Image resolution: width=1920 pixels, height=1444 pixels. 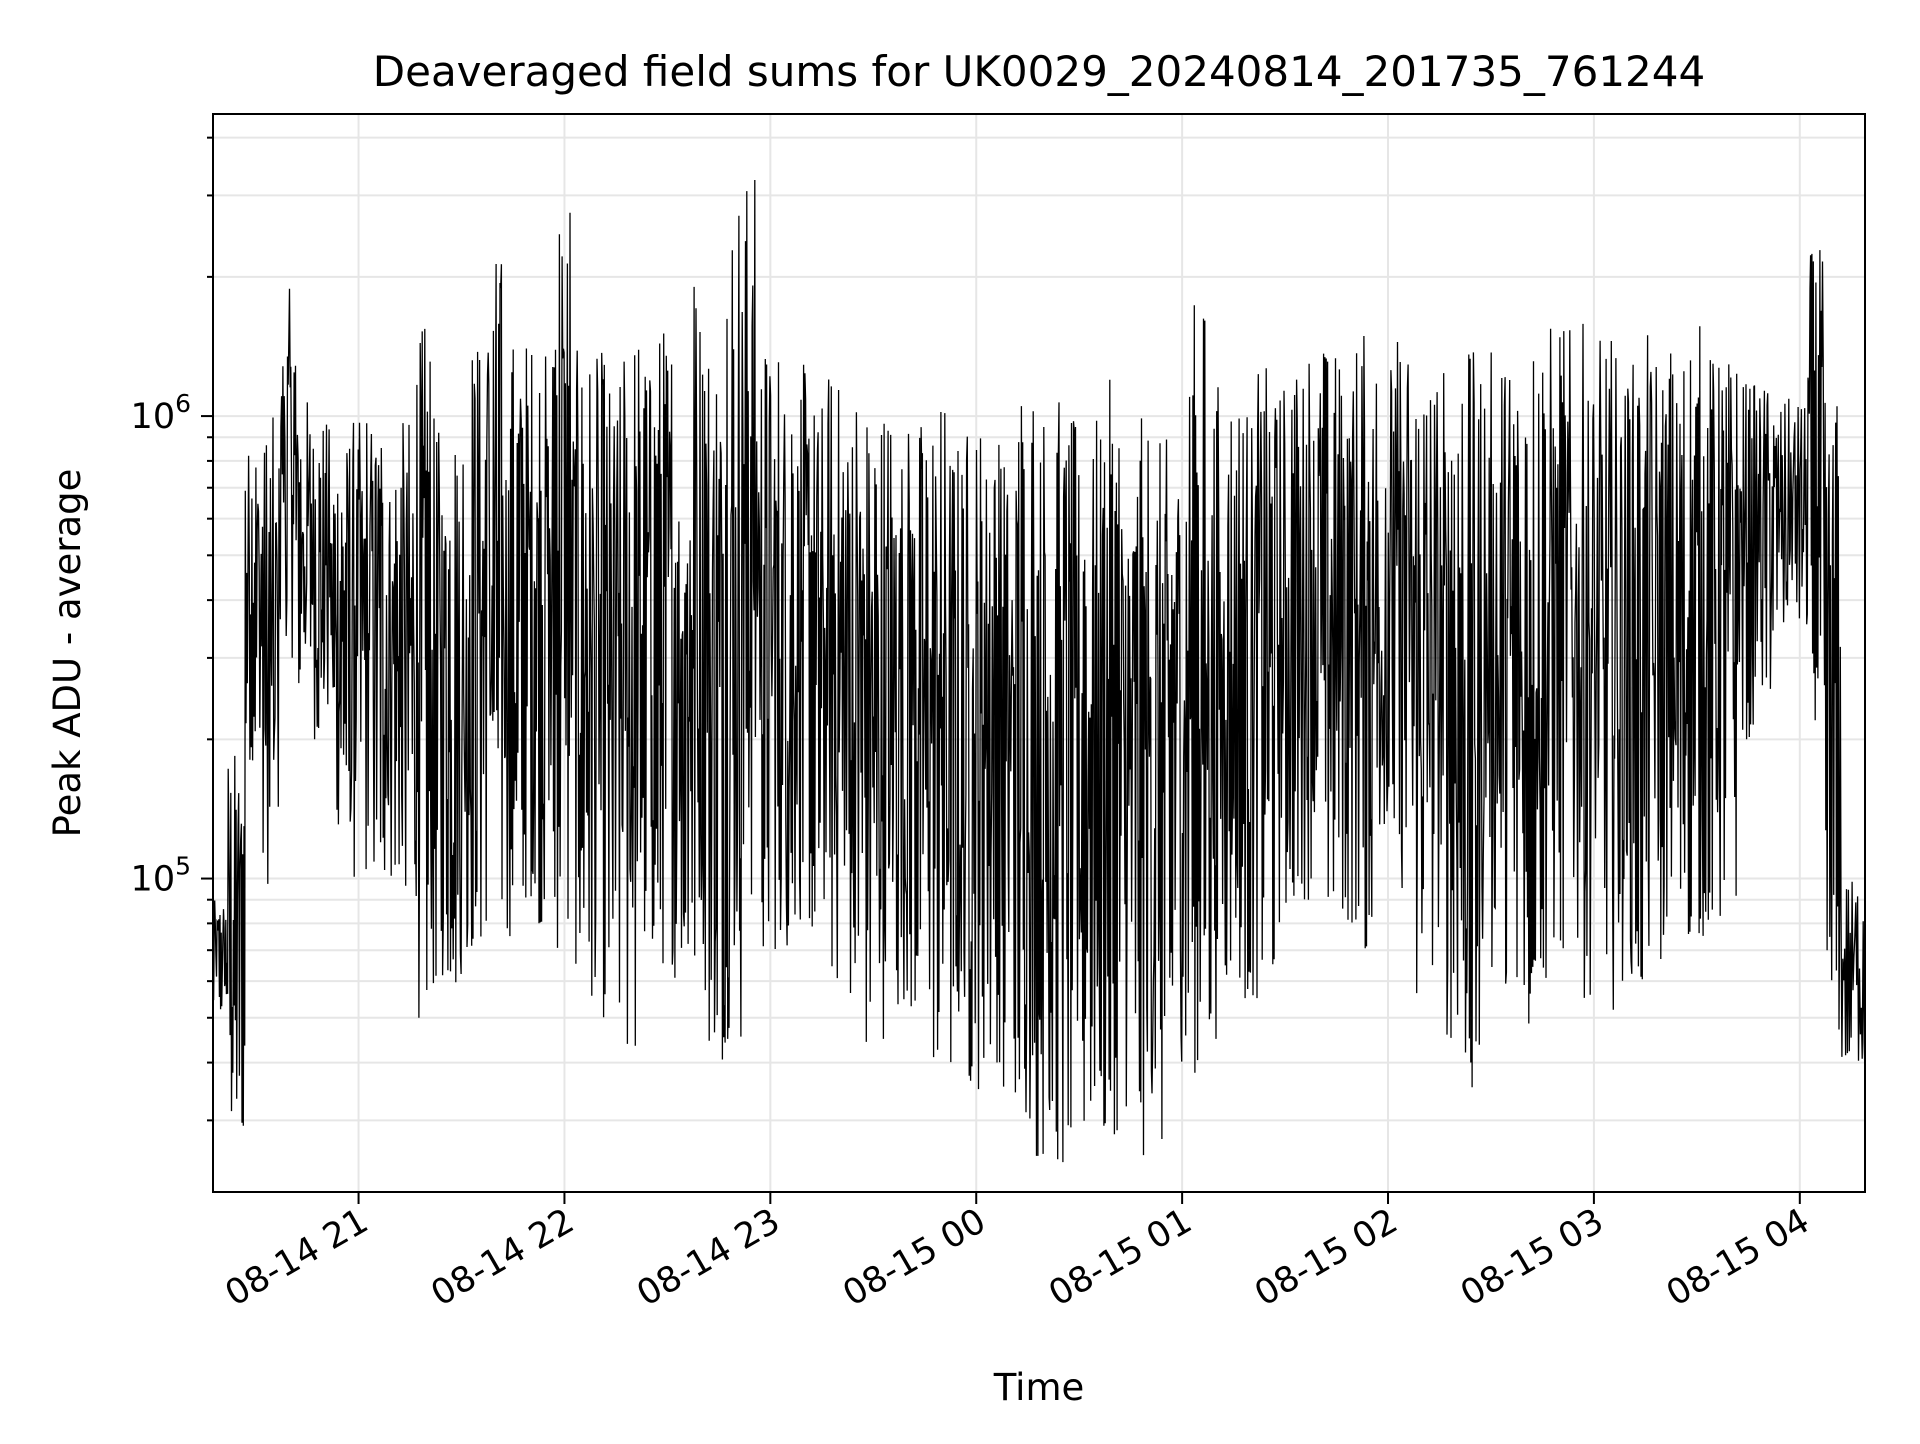 What do you see at coordinates (161, 413) in the screenshot?
I see `y-tick-label: 10⁶` at bounding box center [161, 413].